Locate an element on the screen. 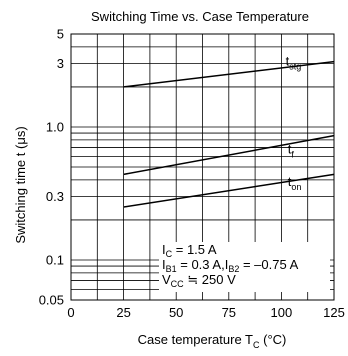  series-line-on is located at coordinates (229, 190).